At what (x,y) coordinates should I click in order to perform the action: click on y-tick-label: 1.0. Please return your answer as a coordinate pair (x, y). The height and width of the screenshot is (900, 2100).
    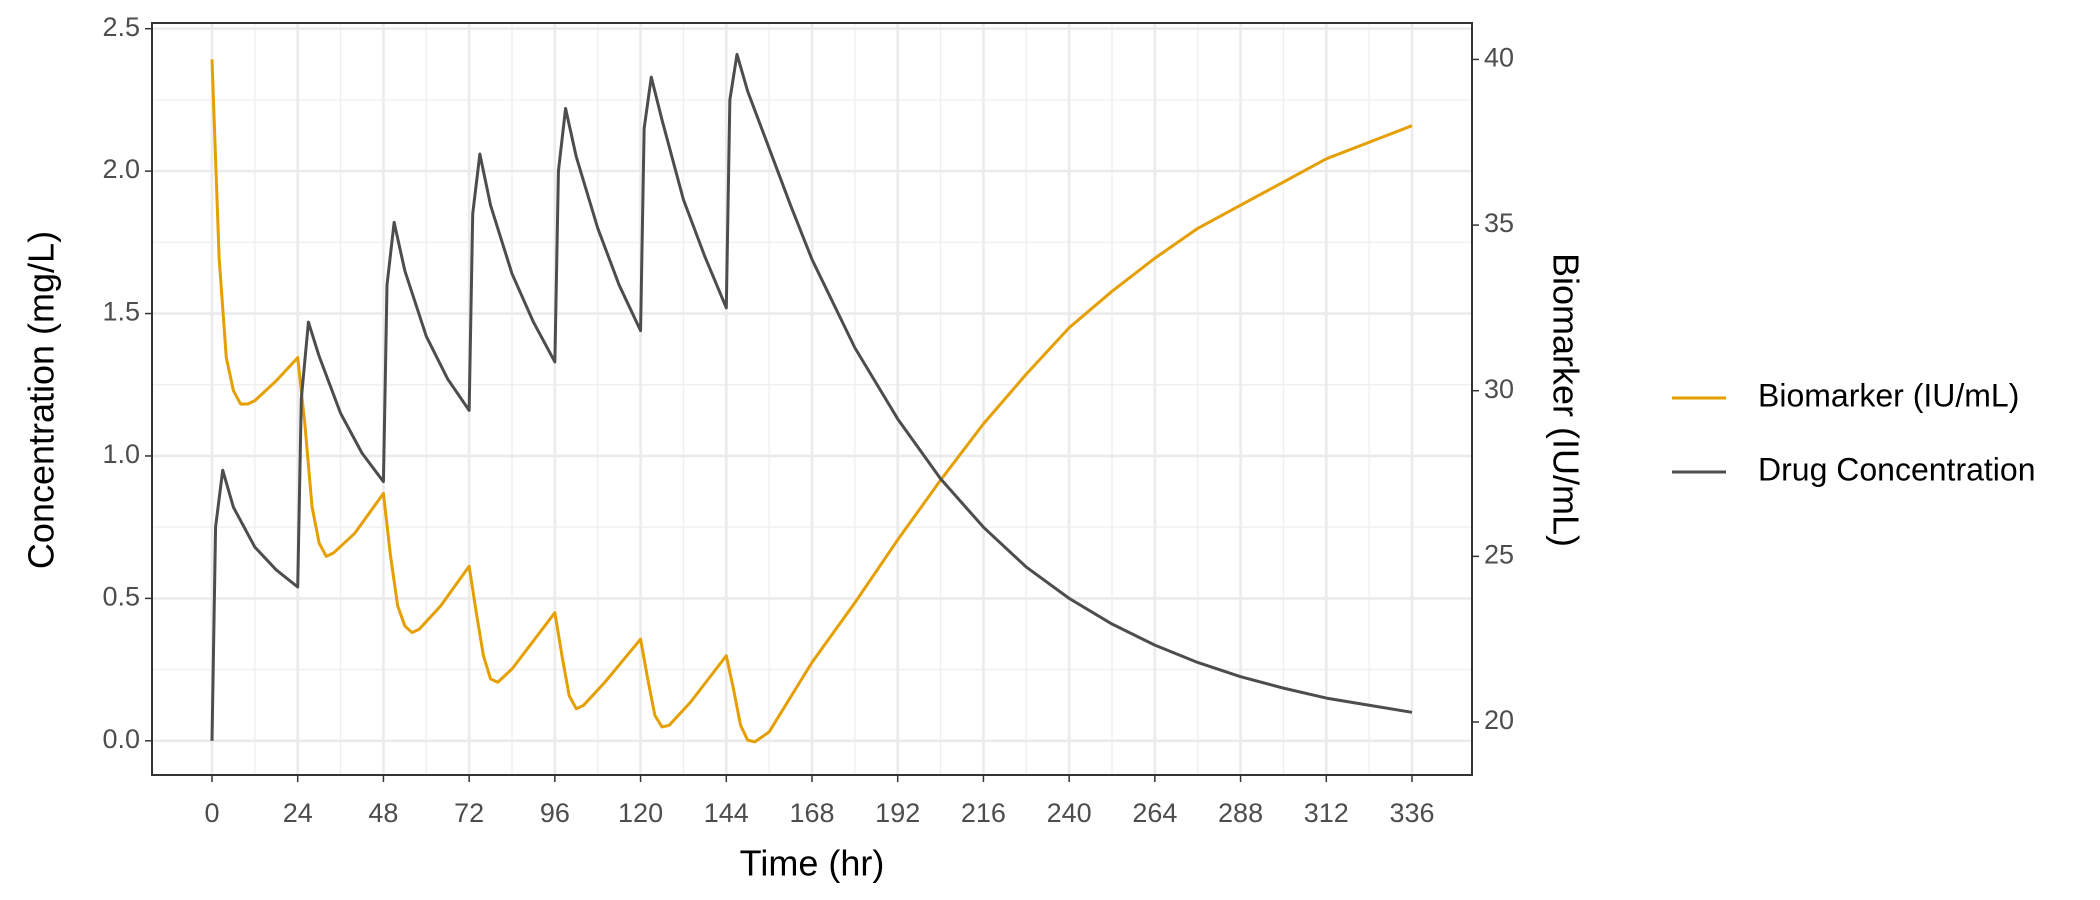
    Looking at the image, I should click on (121, 454).